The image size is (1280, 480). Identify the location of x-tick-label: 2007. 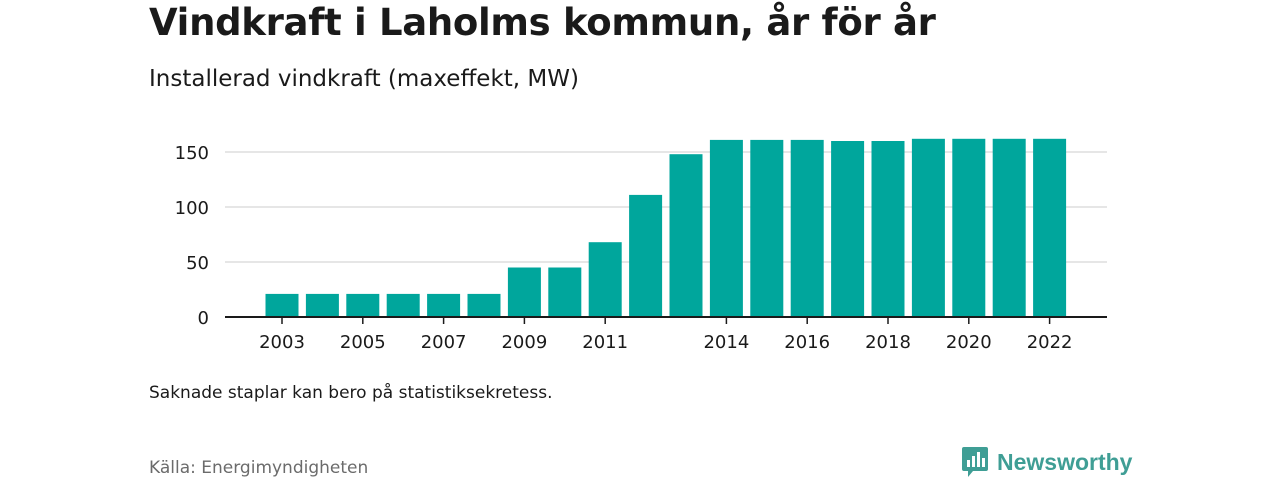
(444, 342).